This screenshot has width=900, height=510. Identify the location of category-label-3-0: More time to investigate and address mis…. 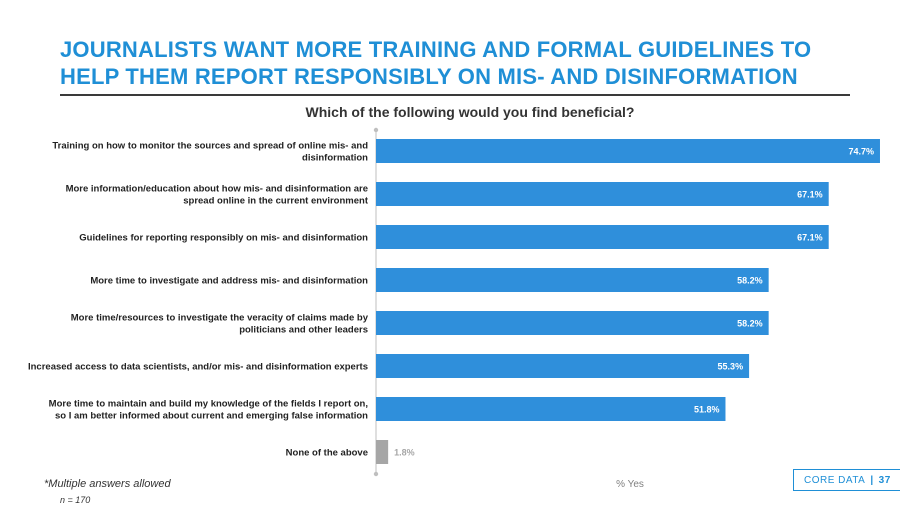
(229, 281).